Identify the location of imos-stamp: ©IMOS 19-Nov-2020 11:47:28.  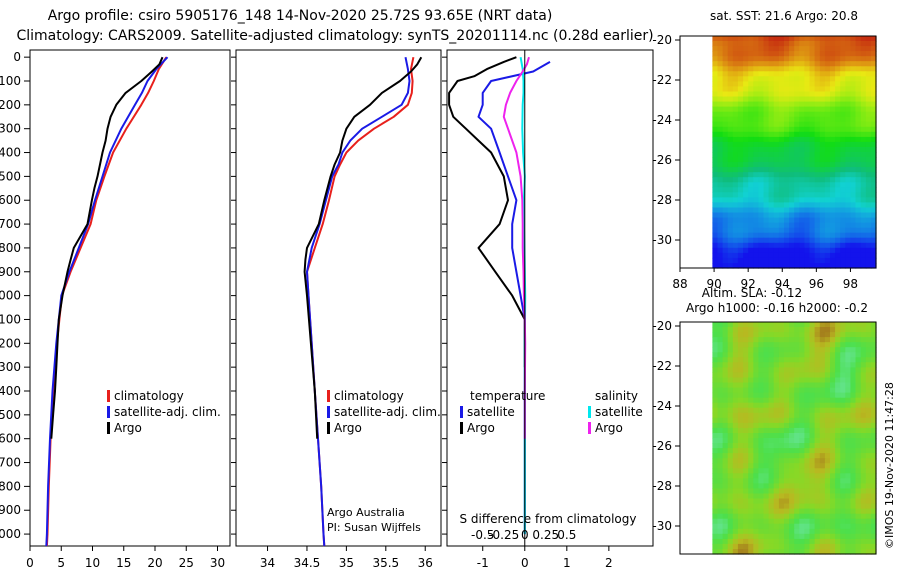
(889, 465).